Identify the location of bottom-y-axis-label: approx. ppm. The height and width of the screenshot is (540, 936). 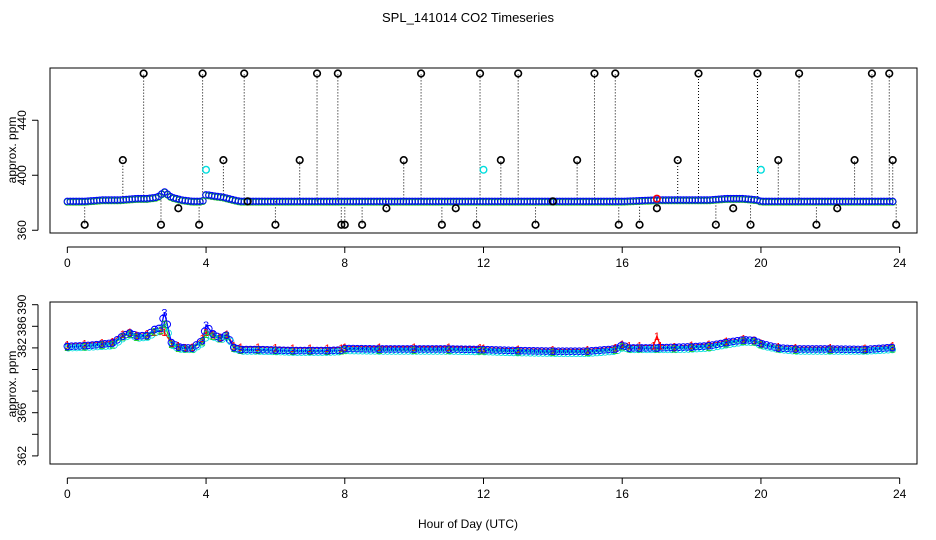
(12, 384).